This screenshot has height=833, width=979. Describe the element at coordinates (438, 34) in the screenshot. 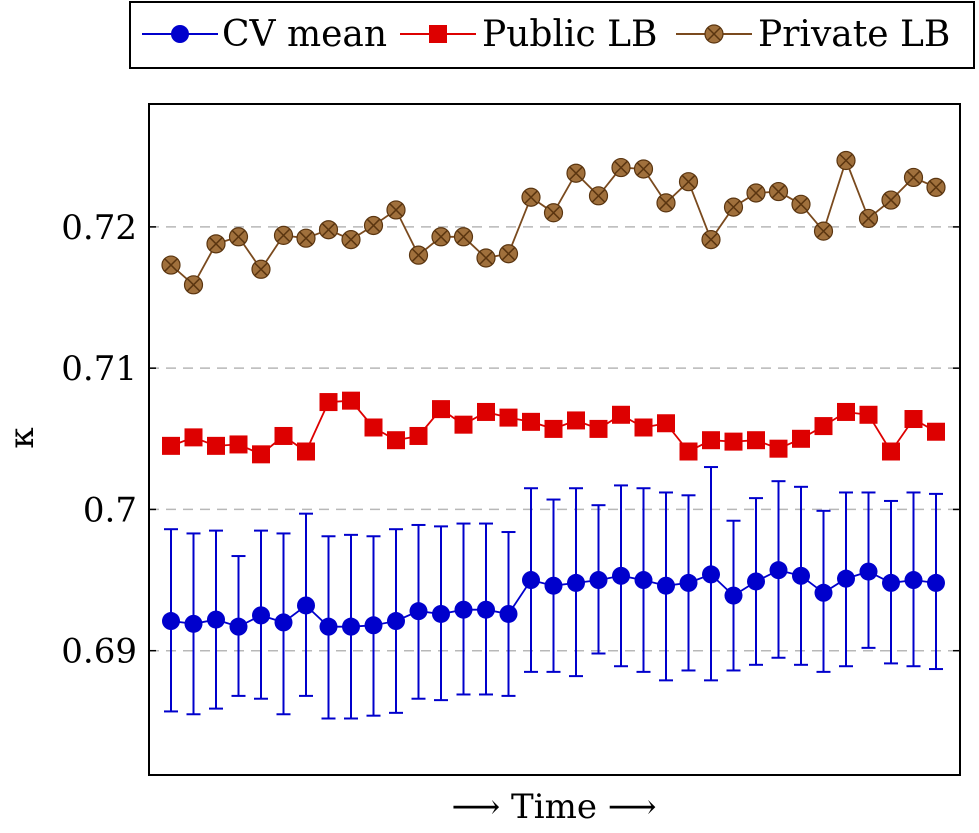

I see `legend-marker-public-lb` at that location.